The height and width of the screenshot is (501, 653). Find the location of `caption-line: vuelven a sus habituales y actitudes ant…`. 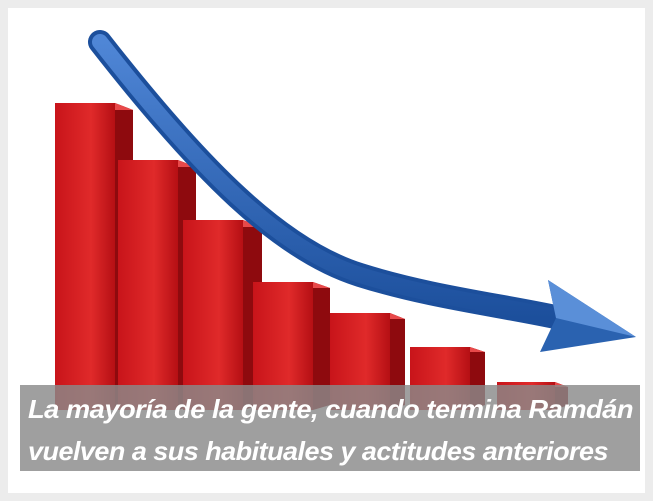

caption-line: vuelven a sus habituales y actitudes ant… is located at coordinates (318, 451).